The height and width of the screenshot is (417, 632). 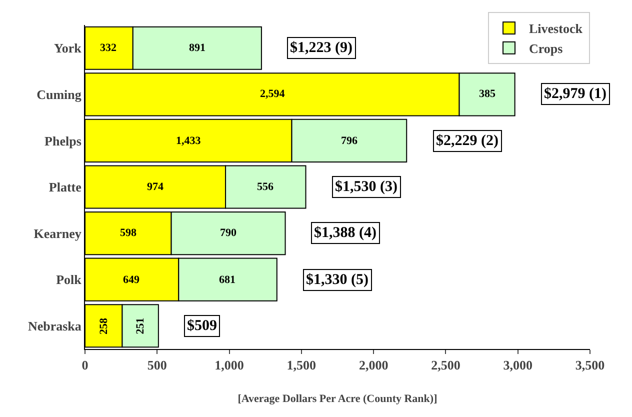 I want to click on x-axis-title: [Average Dollars Per Acre (County Rank)], so click(x=338, y=398).